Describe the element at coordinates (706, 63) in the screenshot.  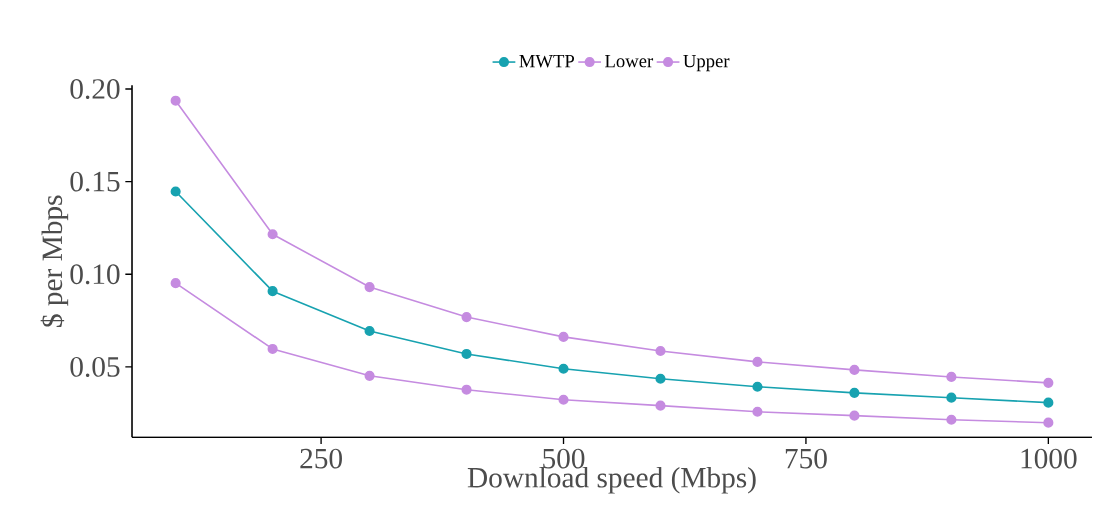
I see `legend-label: Upper` at that location.